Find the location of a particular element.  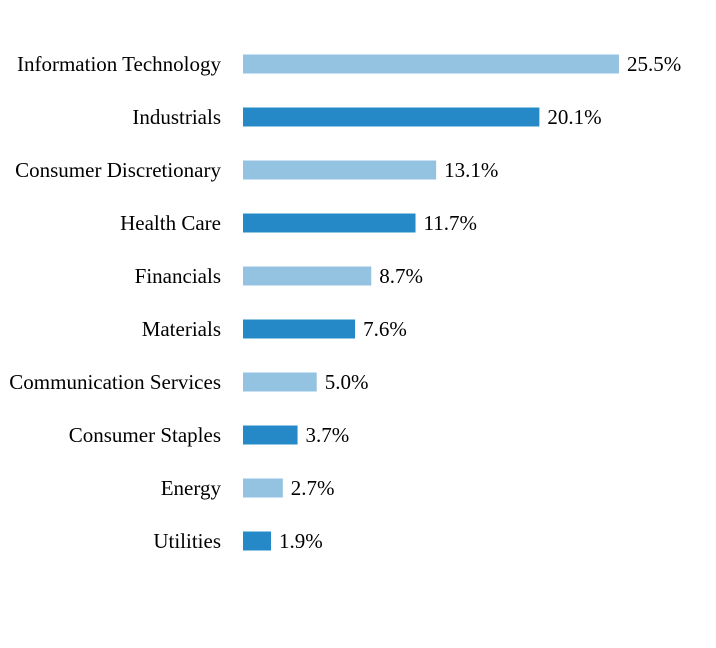

category-label-2: Consumer Discretionary is located at coordinates (118, 170).